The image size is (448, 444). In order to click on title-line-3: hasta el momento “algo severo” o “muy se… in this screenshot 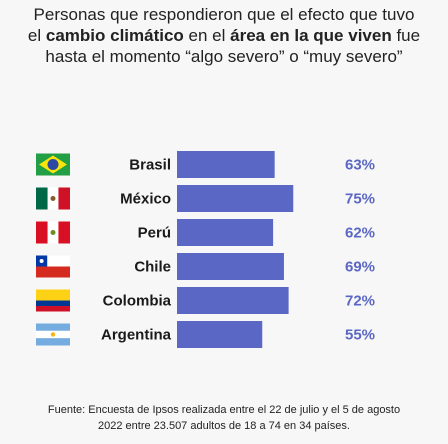, I will do `click(224, 56)`.